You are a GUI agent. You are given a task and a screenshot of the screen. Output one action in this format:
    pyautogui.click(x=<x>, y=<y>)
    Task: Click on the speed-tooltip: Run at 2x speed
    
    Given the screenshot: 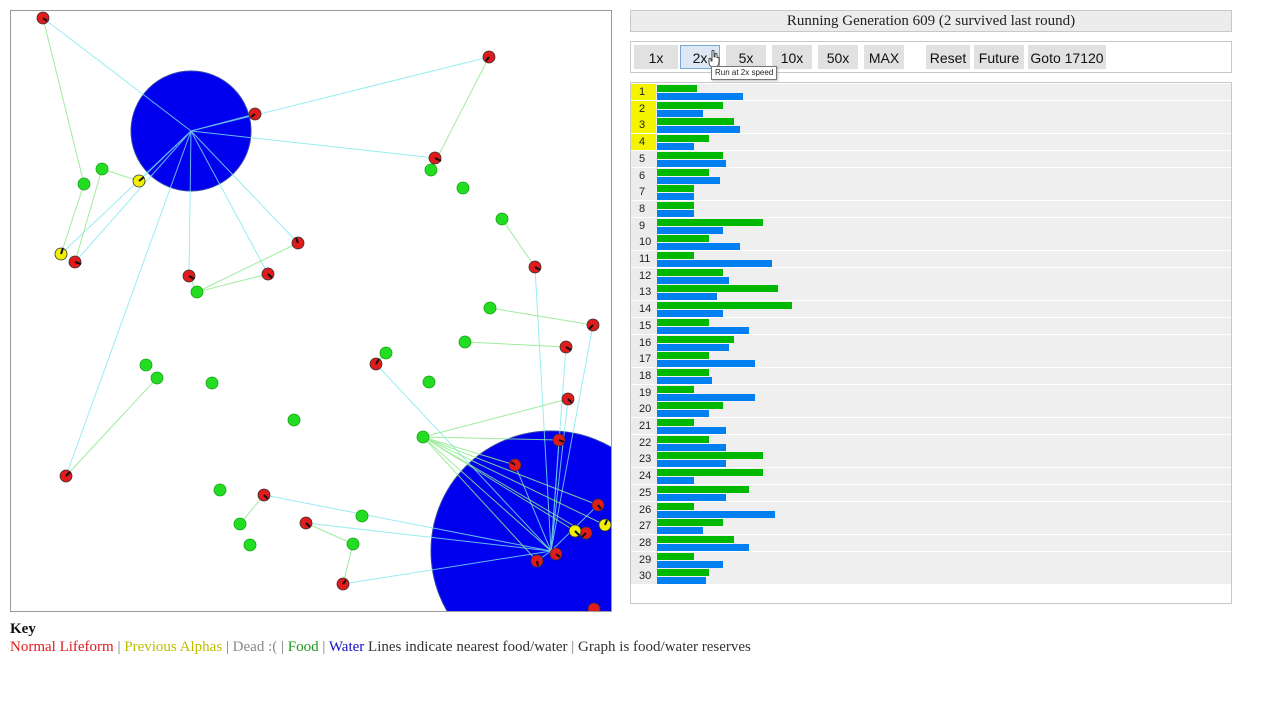 What is the action you would take?
    pyautogui.click(x=744, y=73)
    